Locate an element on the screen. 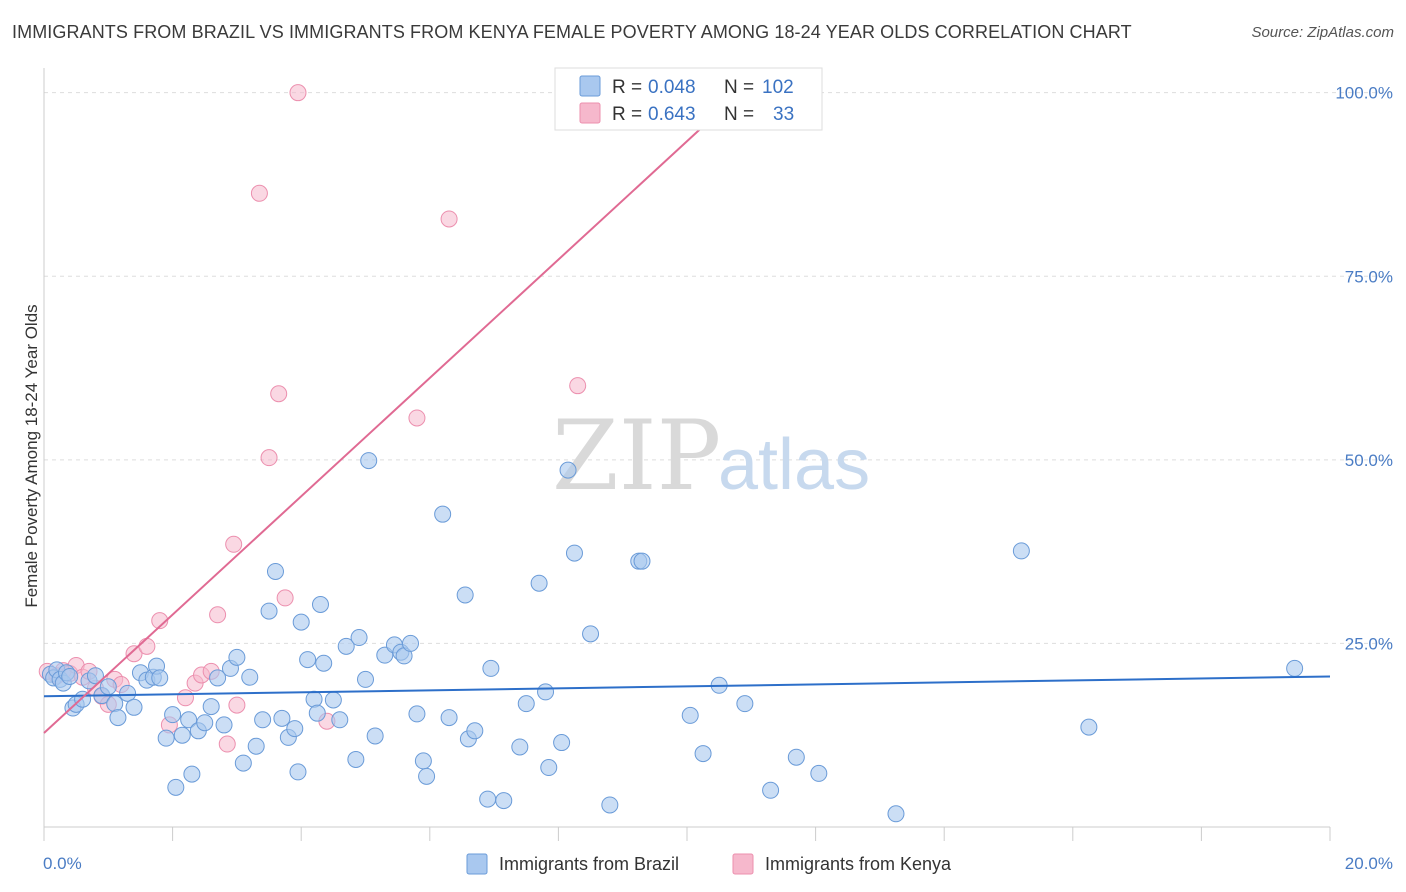 The height and width of the screenshot is (892, 1406). watermark: ZIP atlas is located at coordinates (711, 456).